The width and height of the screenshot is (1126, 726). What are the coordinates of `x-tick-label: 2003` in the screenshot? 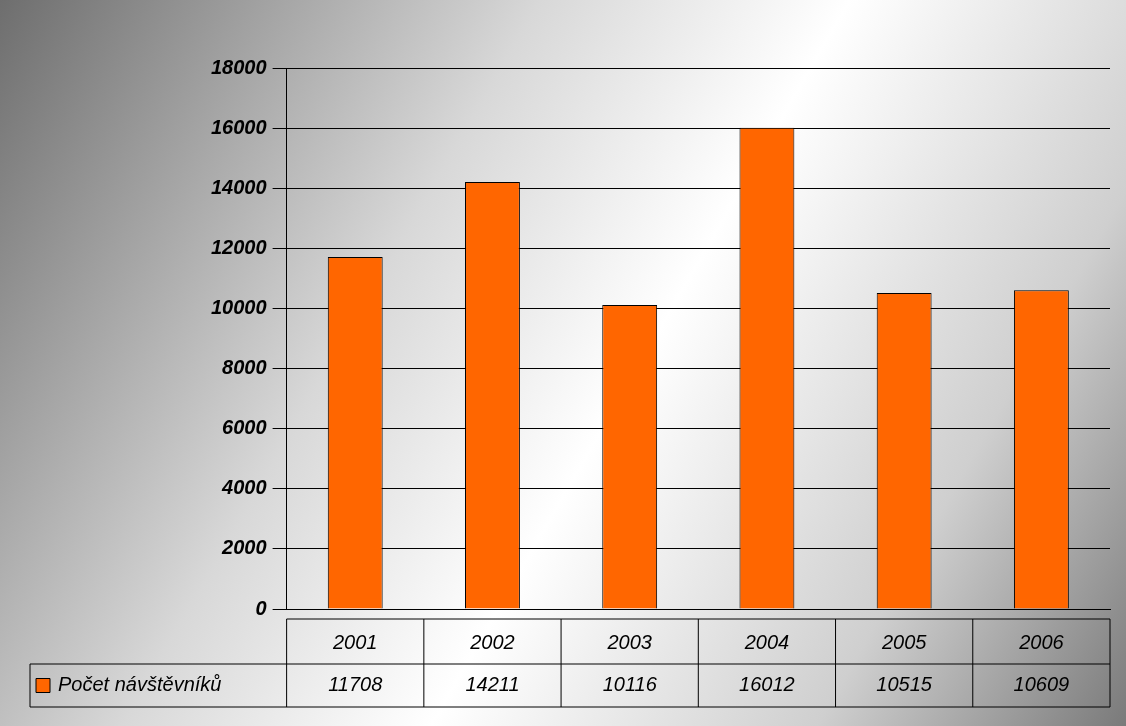 It's located at (629, 641).